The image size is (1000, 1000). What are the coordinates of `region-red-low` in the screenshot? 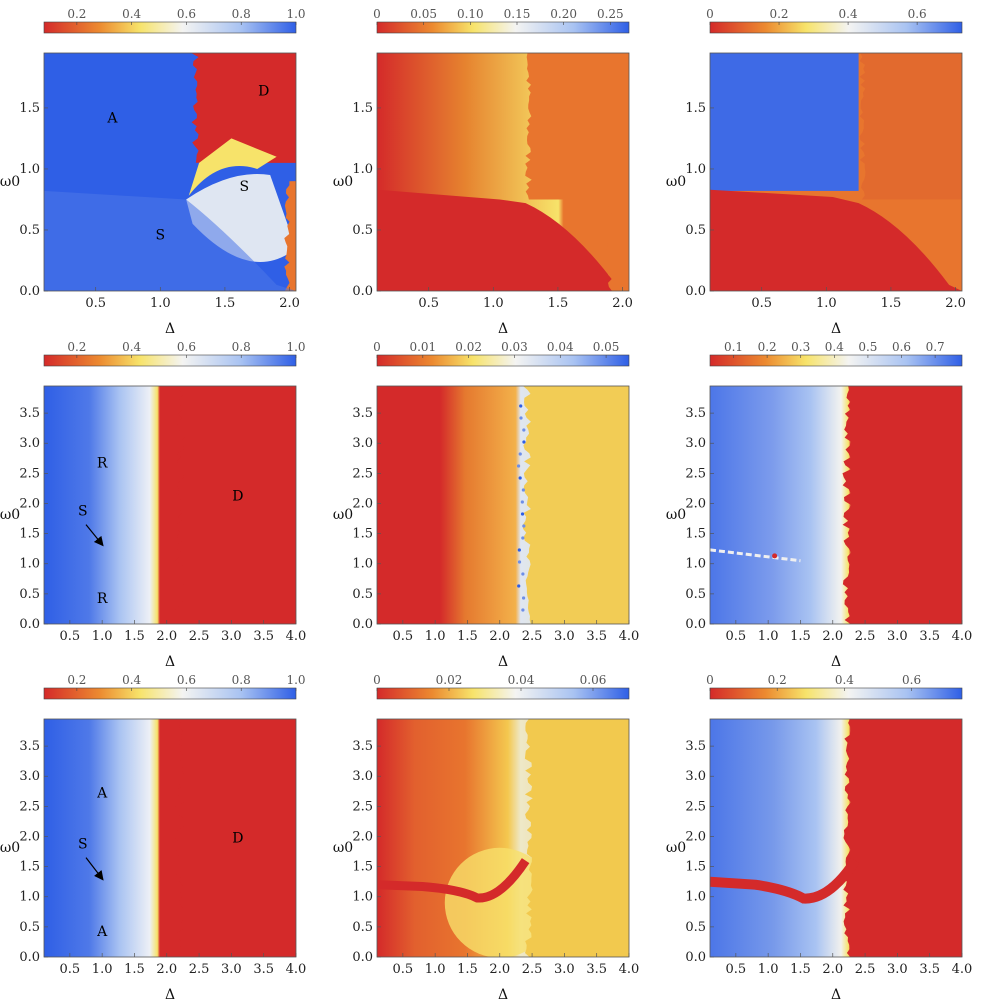 It's located at (836, 240).